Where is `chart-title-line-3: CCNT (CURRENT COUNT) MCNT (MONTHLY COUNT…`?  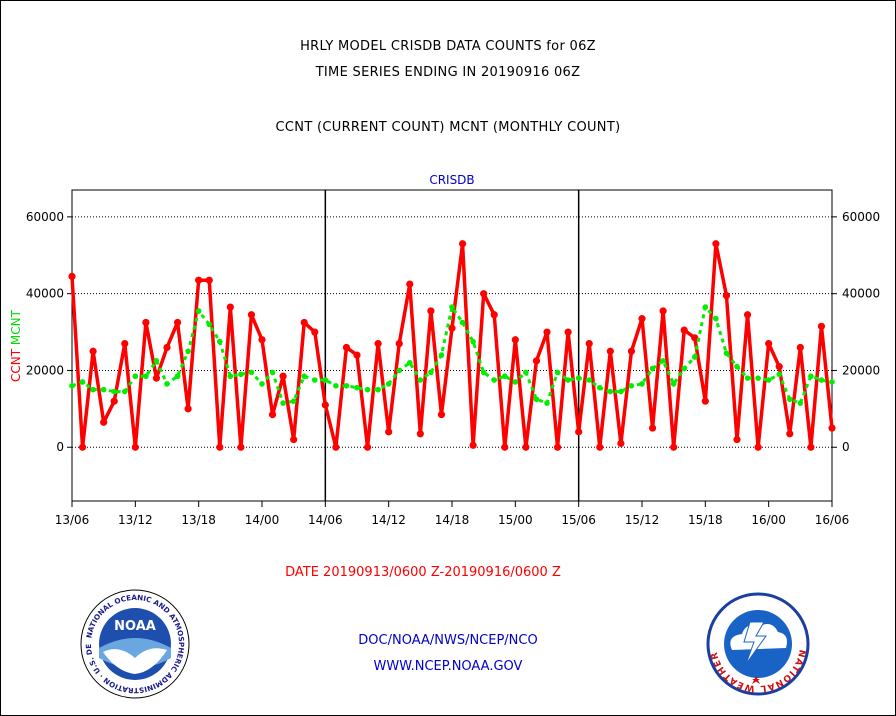 chart-title-line-3: CCNT (CURRENT COUNT) MCNT (MONTHLY COUNT… is located at coordinates (448, 127).